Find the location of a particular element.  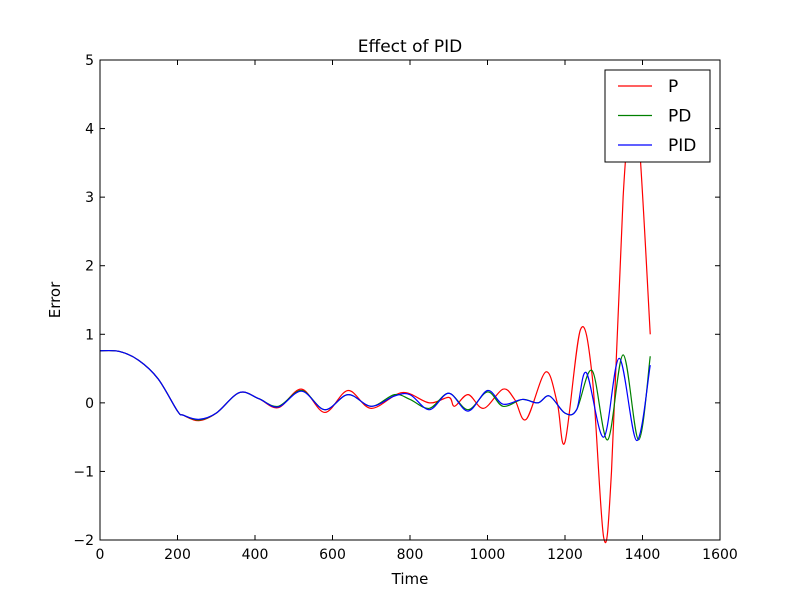

legend-label-p: P is located at coordinates (673, 87).